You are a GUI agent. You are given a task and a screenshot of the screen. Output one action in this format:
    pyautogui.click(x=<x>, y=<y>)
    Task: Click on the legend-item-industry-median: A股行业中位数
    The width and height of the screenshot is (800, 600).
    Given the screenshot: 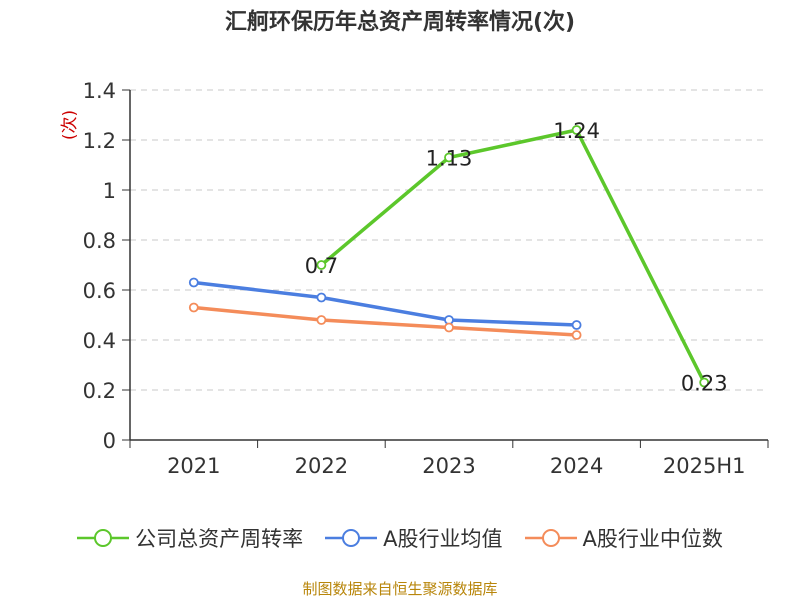 What is the action you would take?
    pyautogui.click(x=623, y=538)
    